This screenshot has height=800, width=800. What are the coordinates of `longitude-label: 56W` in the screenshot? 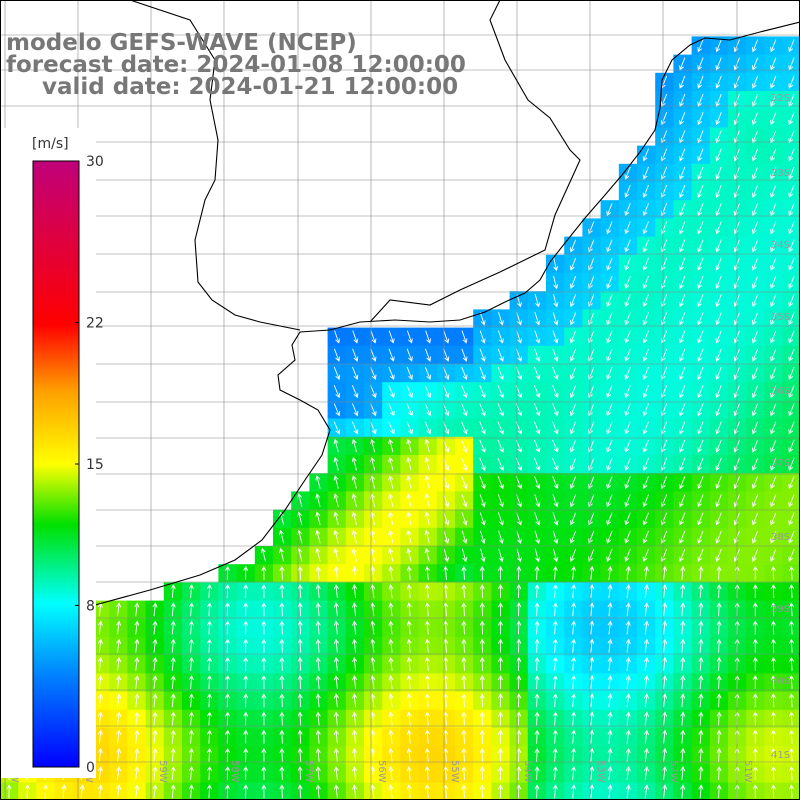 It's located at (381, 771).